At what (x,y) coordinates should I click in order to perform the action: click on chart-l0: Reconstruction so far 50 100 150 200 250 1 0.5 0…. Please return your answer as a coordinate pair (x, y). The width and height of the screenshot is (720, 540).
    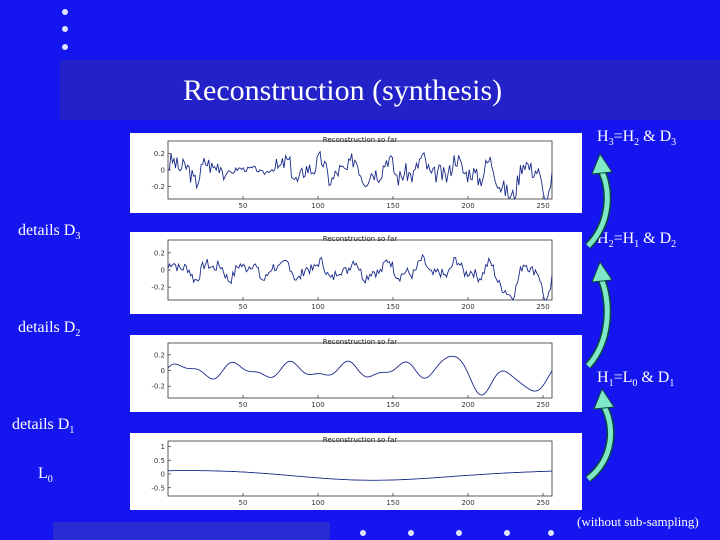
    Looking at the image, I should click on (352, 471).